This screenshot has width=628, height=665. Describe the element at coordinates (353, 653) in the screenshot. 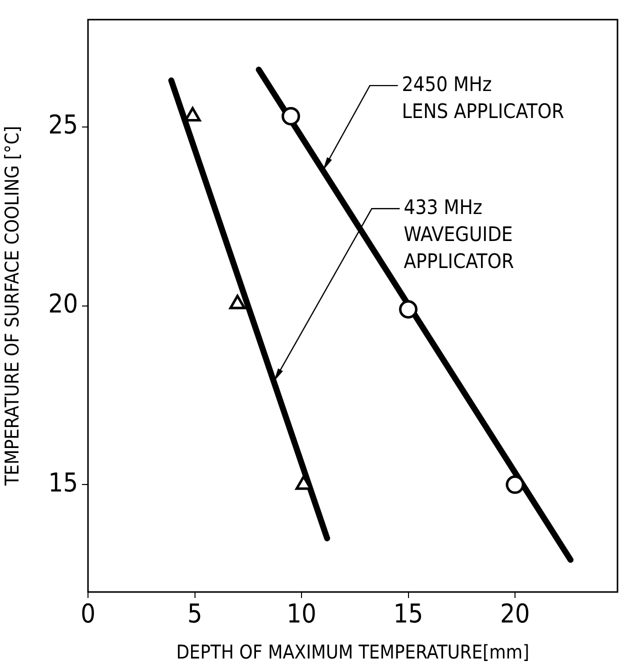

I see `x-axis-title: DEPTH OF MAXIMUM TEMPERATURE[mm]` at that location.